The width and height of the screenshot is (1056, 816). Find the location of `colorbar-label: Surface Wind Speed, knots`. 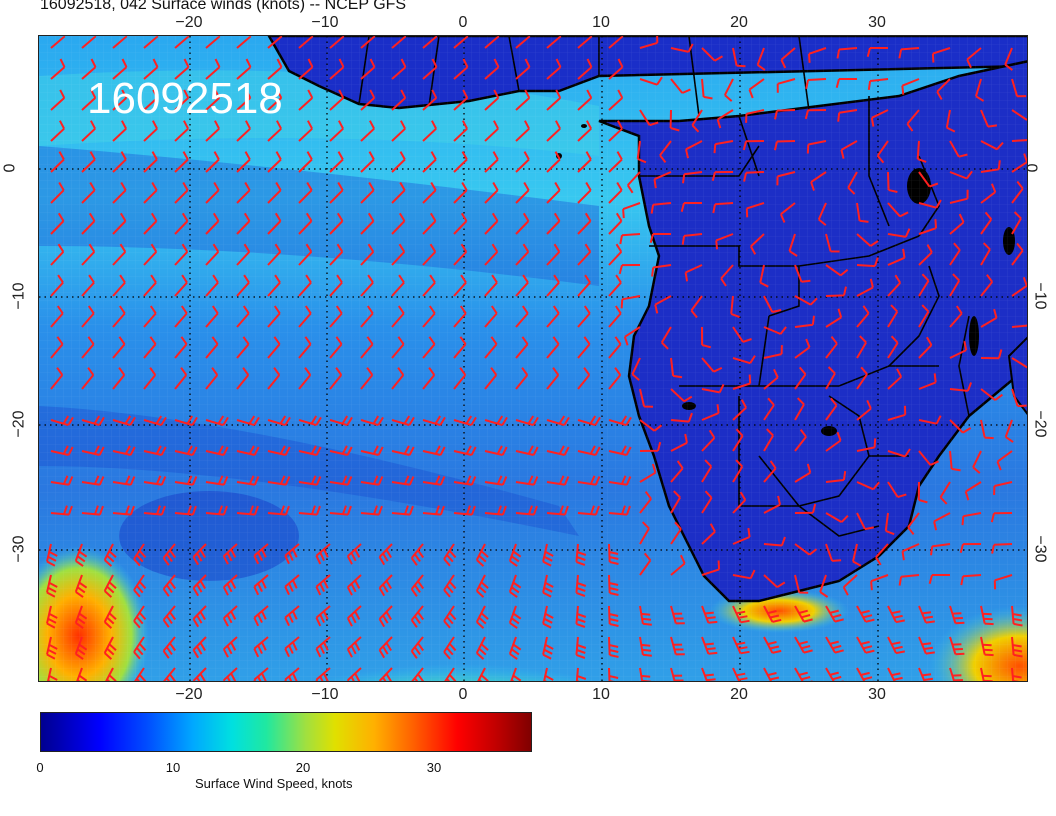

colorbar-label: Surface Wind Speed, knots is located at coordinates (274, 783).